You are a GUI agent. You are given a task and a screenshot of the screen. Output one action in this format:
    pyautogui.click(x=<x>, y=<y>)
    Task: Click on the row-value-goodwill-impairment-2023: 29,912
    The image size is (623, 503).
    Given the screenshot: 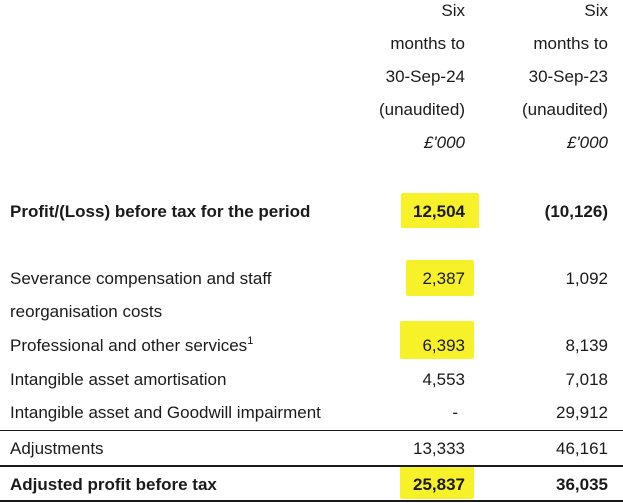 What is the action you would take?
    pyautogui.click(x=582, y=412)
    